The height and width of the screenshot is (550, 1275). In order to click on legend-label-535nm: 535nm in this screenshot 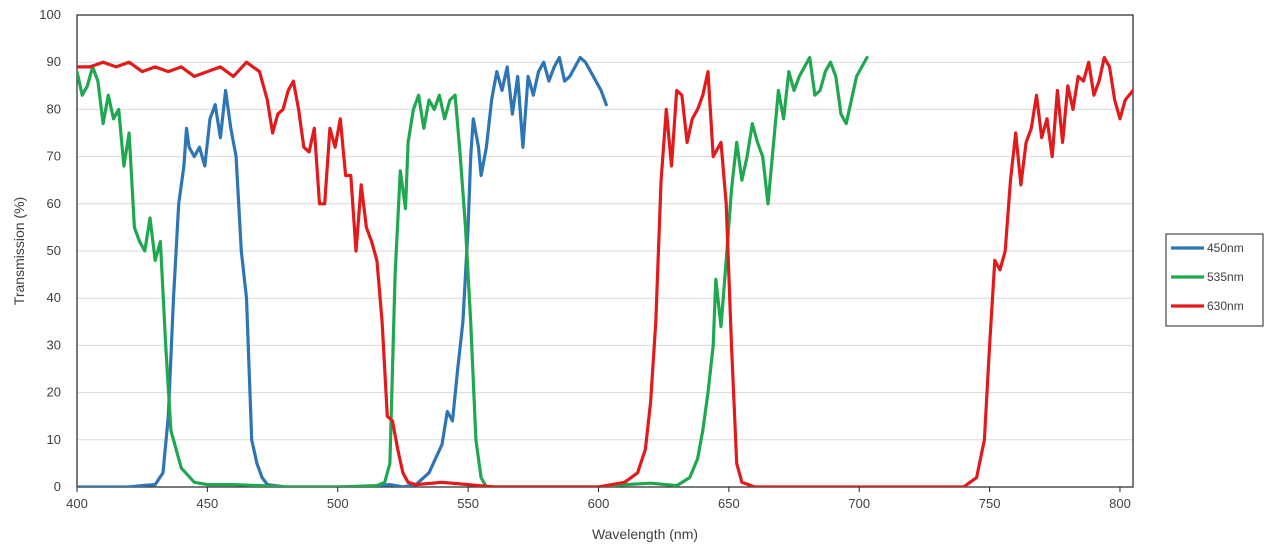, I will do `click(1225, 277)`.